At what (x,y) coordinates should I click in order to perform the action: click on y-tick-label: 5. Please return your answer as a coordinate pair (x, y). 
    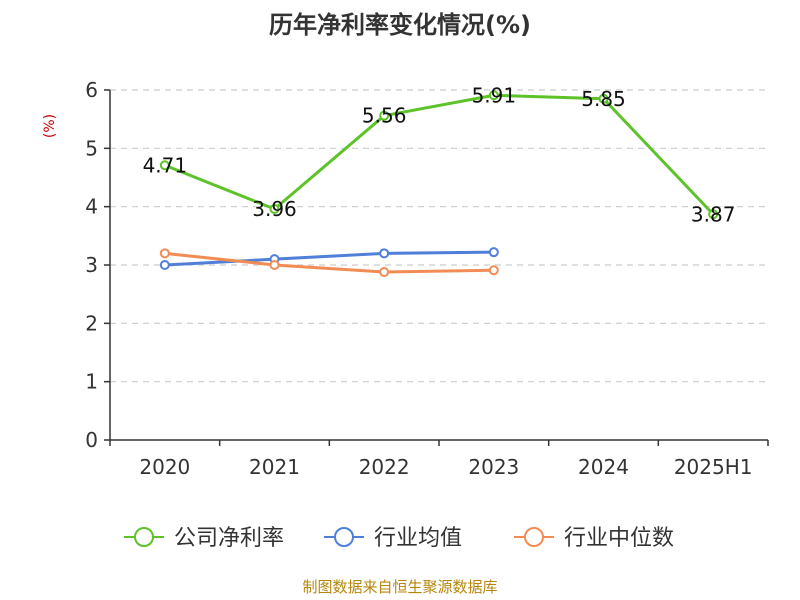
    Looking at the image, I should click on (91, 148).